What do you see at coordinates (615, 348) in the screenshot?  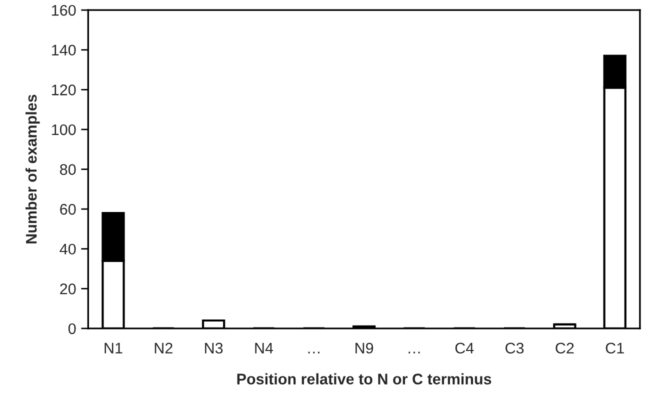 I see `x-tick-label: C1` at bounding box center [615, 348].